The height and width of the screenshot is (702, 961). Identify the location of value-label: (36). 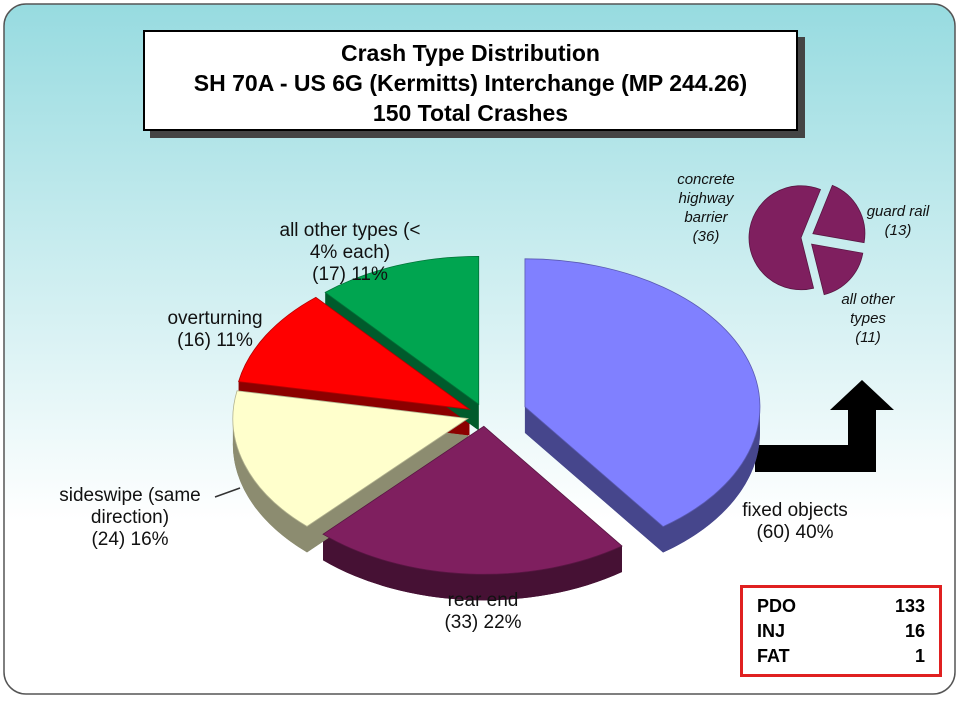
(706, 236).